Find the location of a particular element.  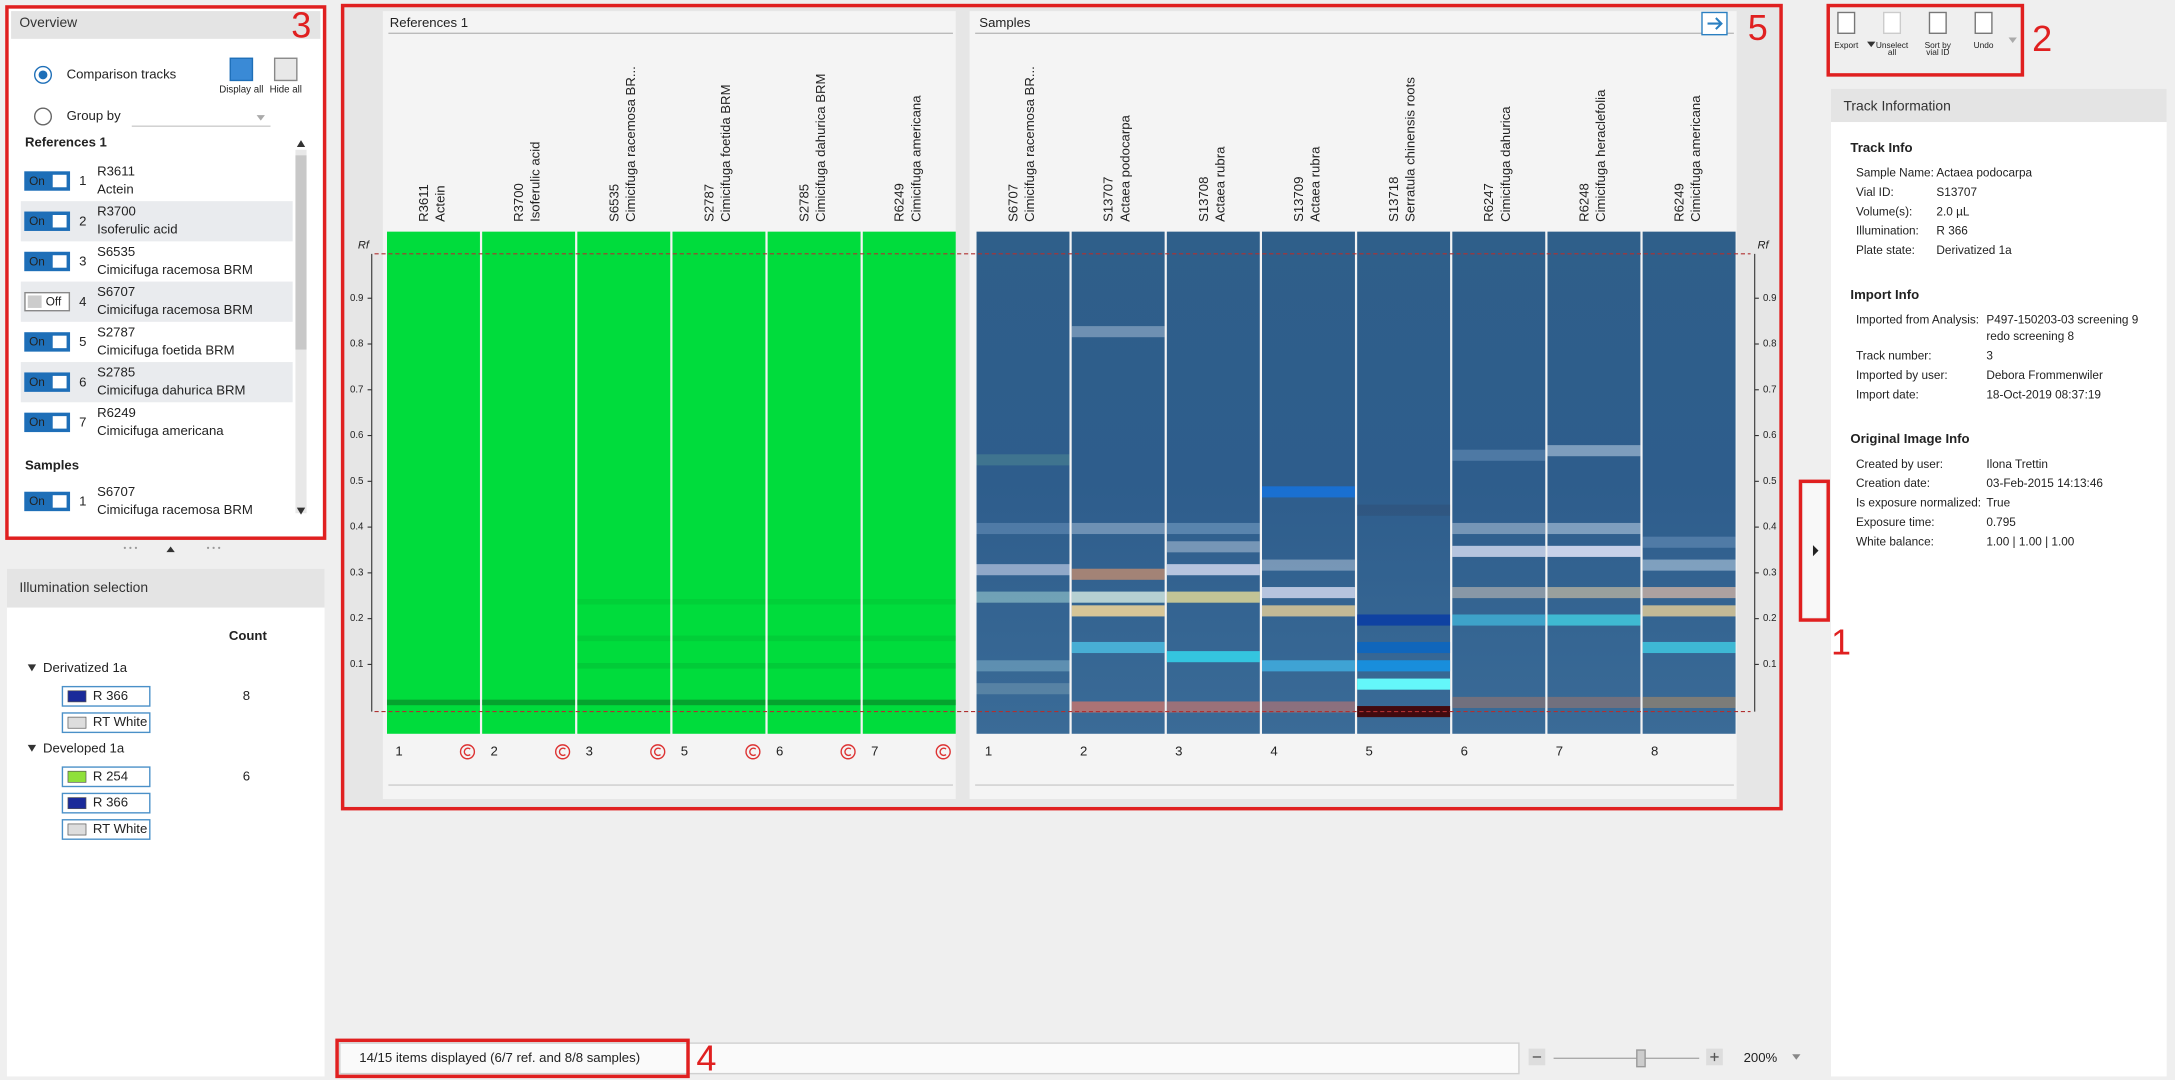

rf-tick-label: 0.3 is located at coordinates (1769, 572).